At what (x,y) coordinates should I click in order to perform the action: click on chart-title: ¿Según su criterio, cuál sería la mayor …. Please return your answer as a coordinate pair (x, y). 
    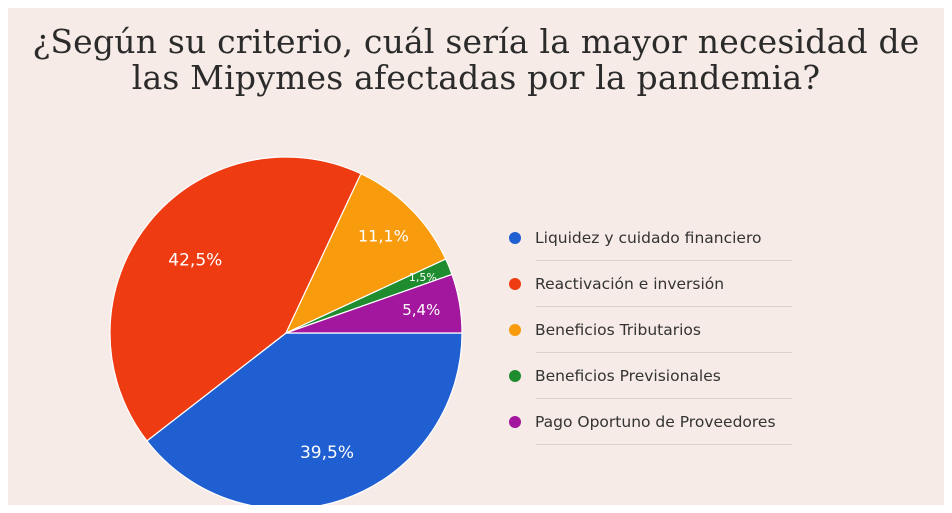
    Looking at the image, I should click on (476, 60).